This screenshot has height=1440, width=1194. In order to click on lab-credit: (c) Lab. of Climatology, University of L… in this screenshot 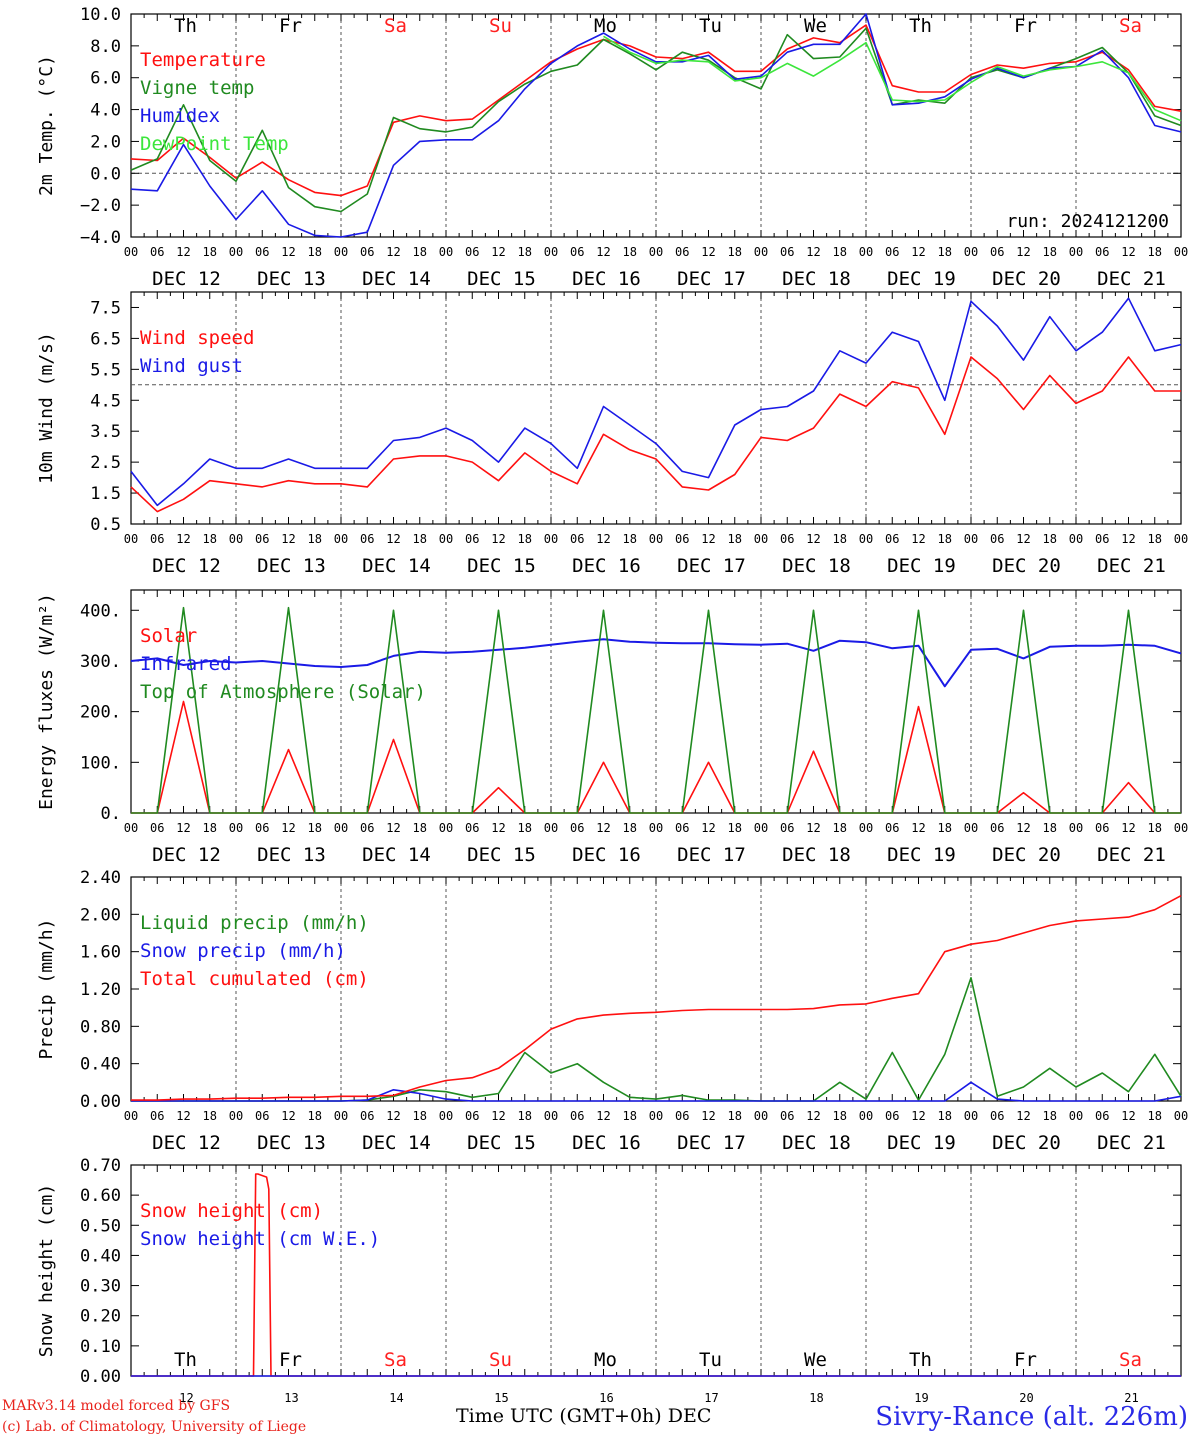, I will do `click(154, 1427)`.